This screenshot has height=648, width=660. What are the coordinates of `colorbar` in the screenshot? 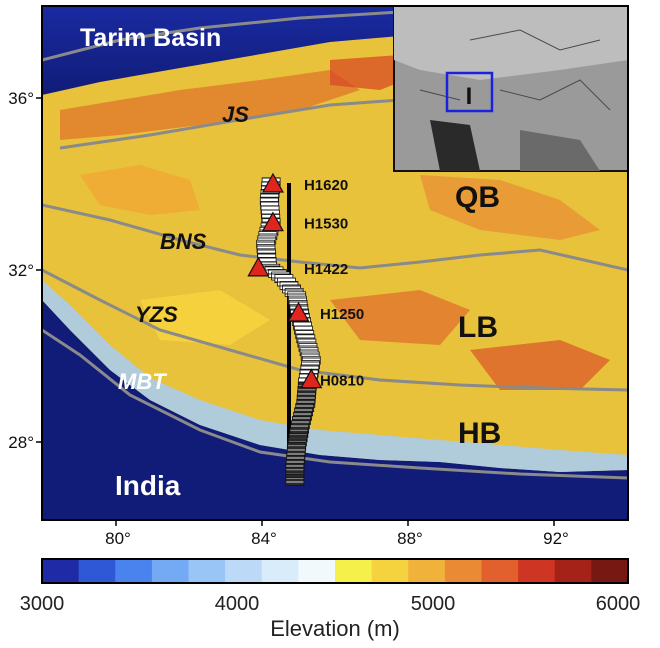 It's located at (335, 571).